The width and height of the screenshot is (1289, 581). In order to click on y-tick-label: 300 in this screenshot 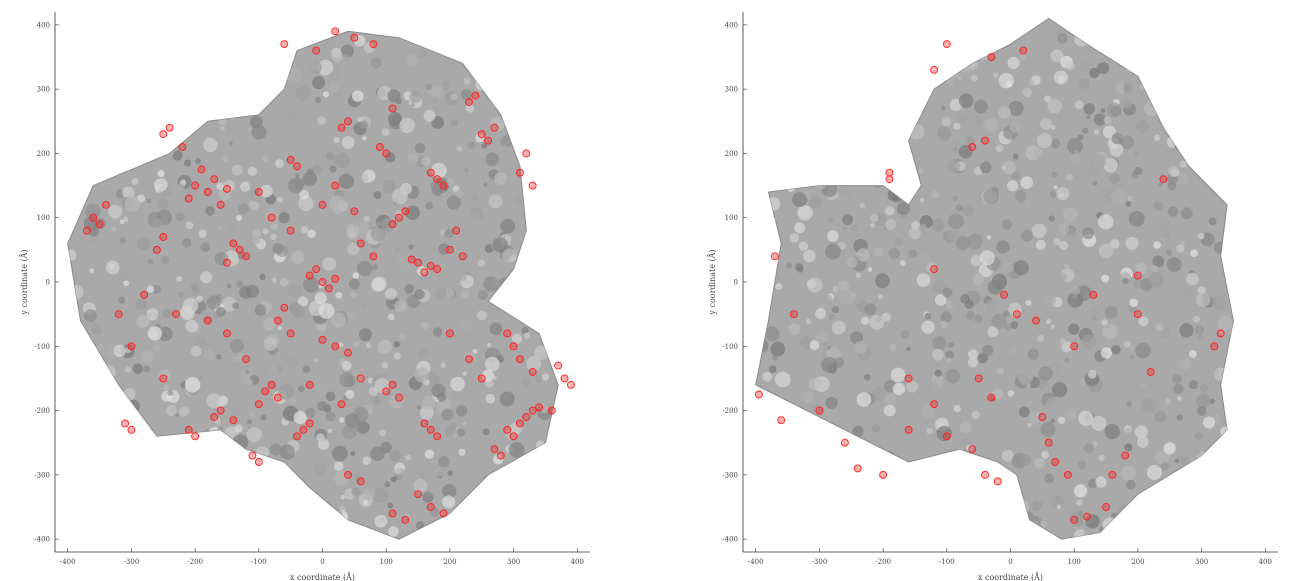, I will do `click(731, 90)`.